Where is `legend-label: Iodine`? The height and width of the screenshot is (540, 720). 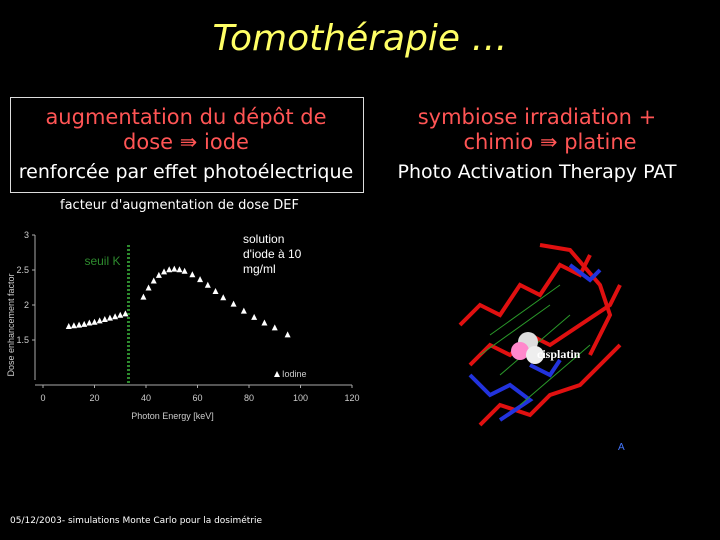
legend-label: Iodine is located at coordinates (294, 374).